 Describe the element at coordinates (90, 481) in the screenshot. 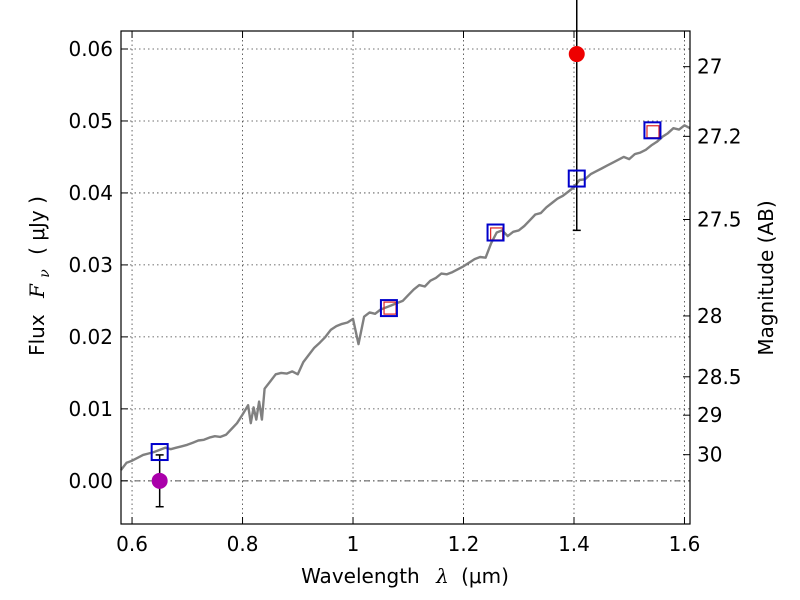

I see `y-tick-label: 0.00` at that location.